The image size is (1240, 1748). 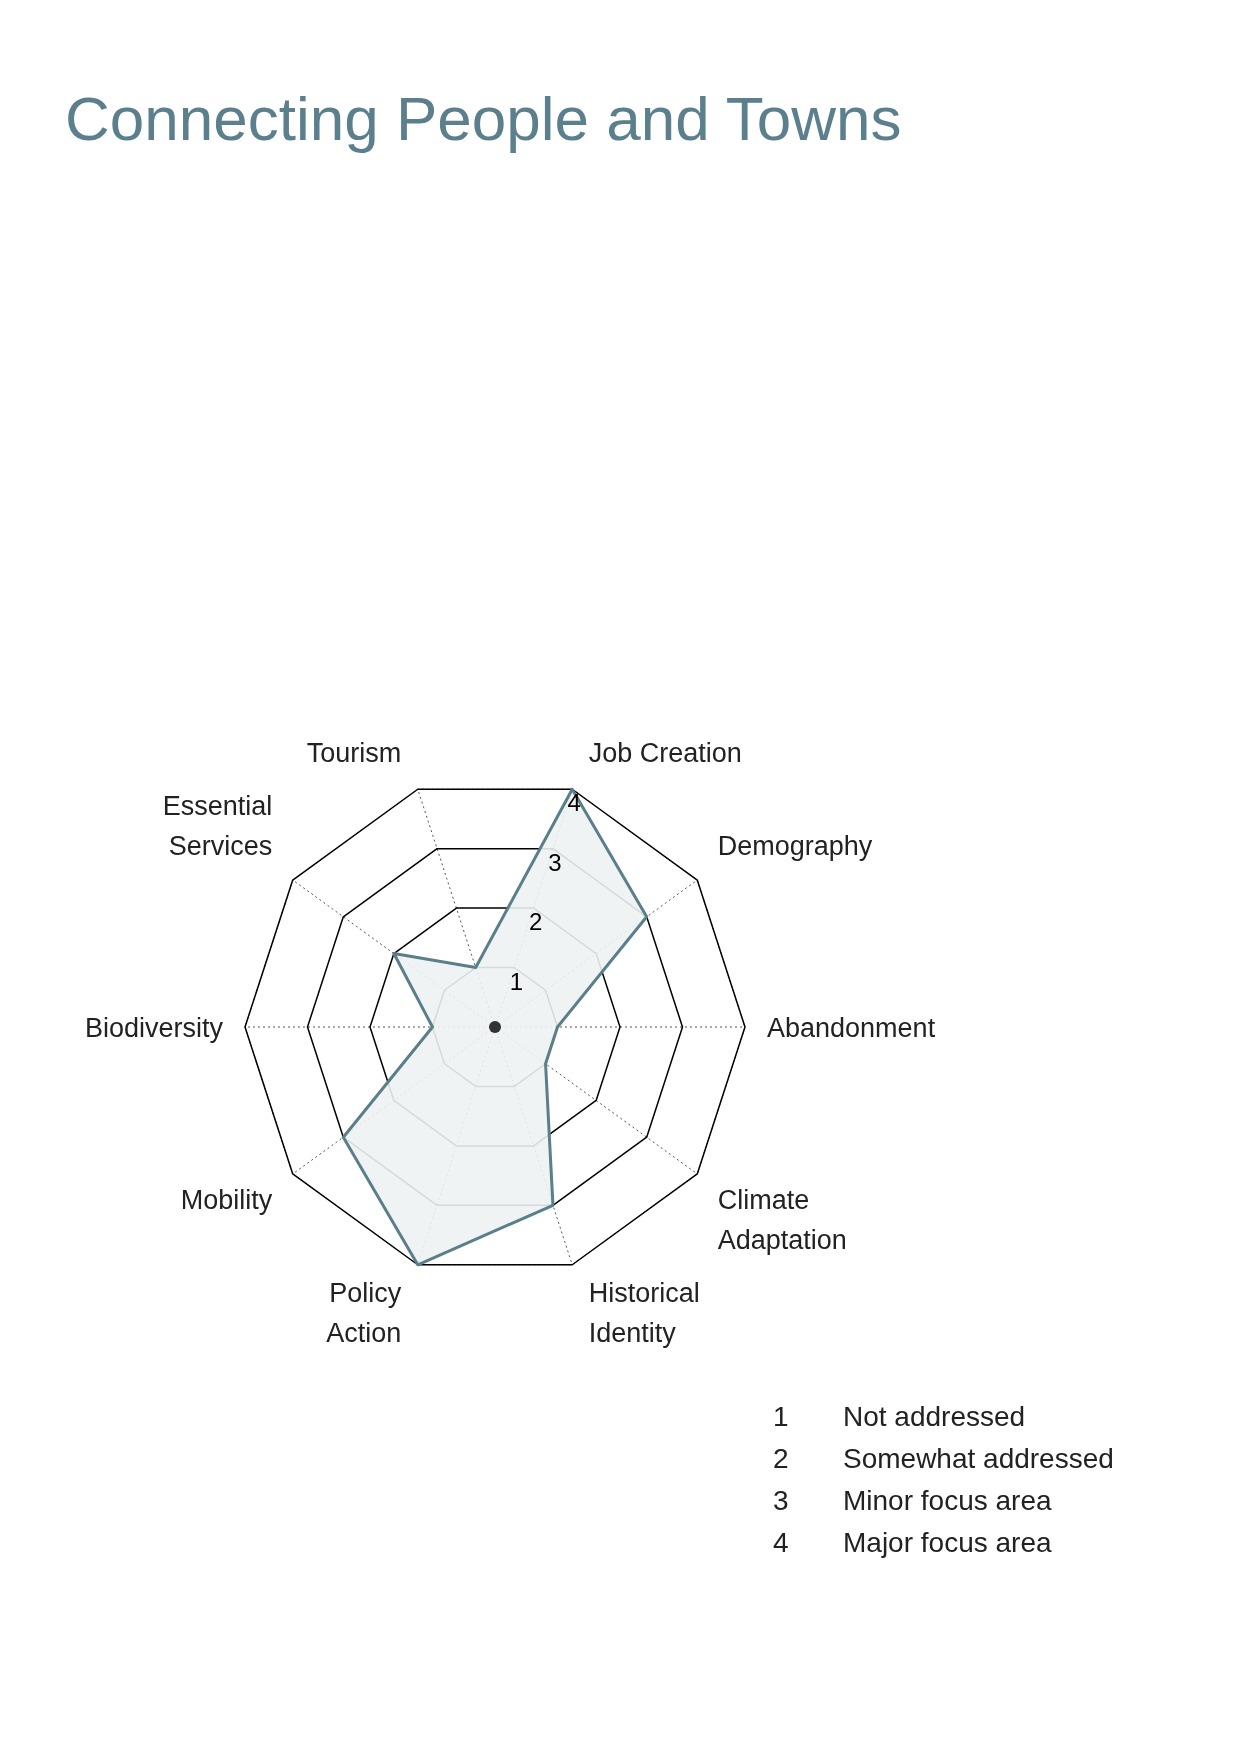 I want to click on spoke-label: Job Creation, so click(x=665, y=752).